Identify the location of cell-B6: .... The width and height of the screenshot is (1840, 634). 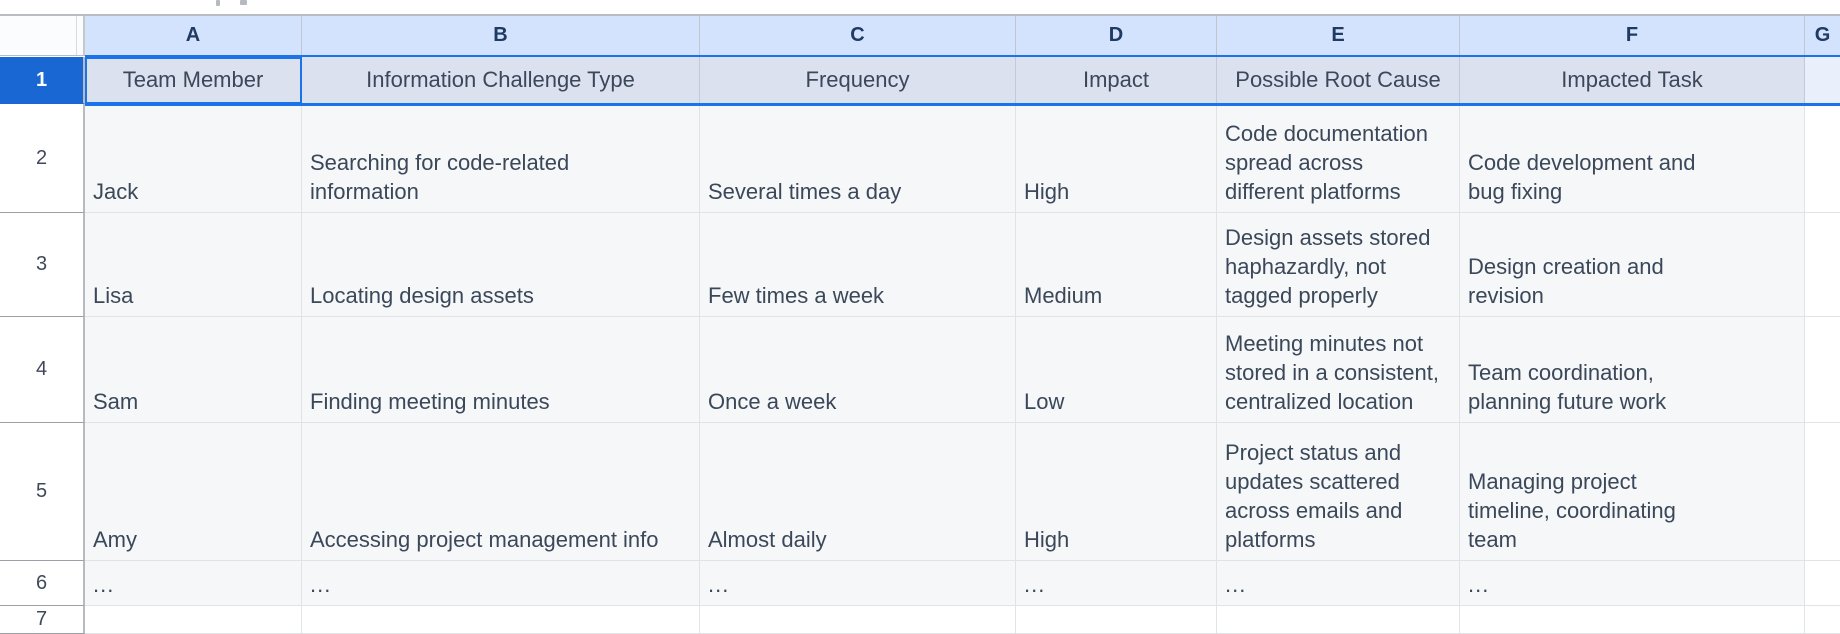
(501, 583).